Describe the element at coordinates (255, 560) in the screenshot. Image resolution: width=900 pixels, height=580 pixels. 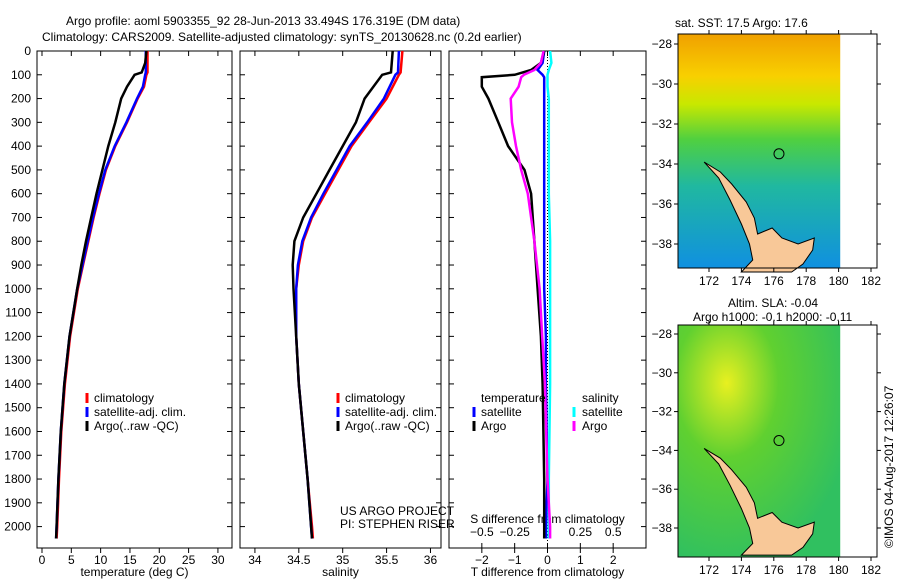
I see `x-tick-label: 34` at that location.